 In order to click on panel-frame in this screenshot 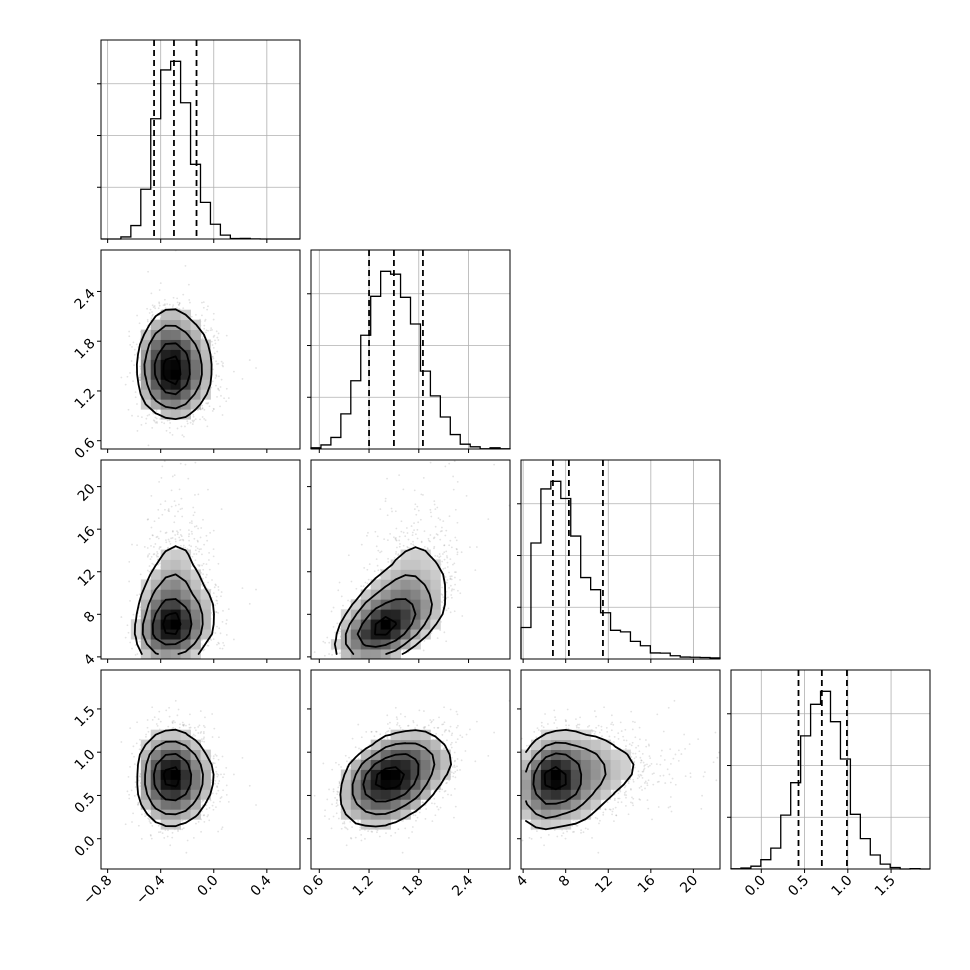, I will do `click(830, 769)`.